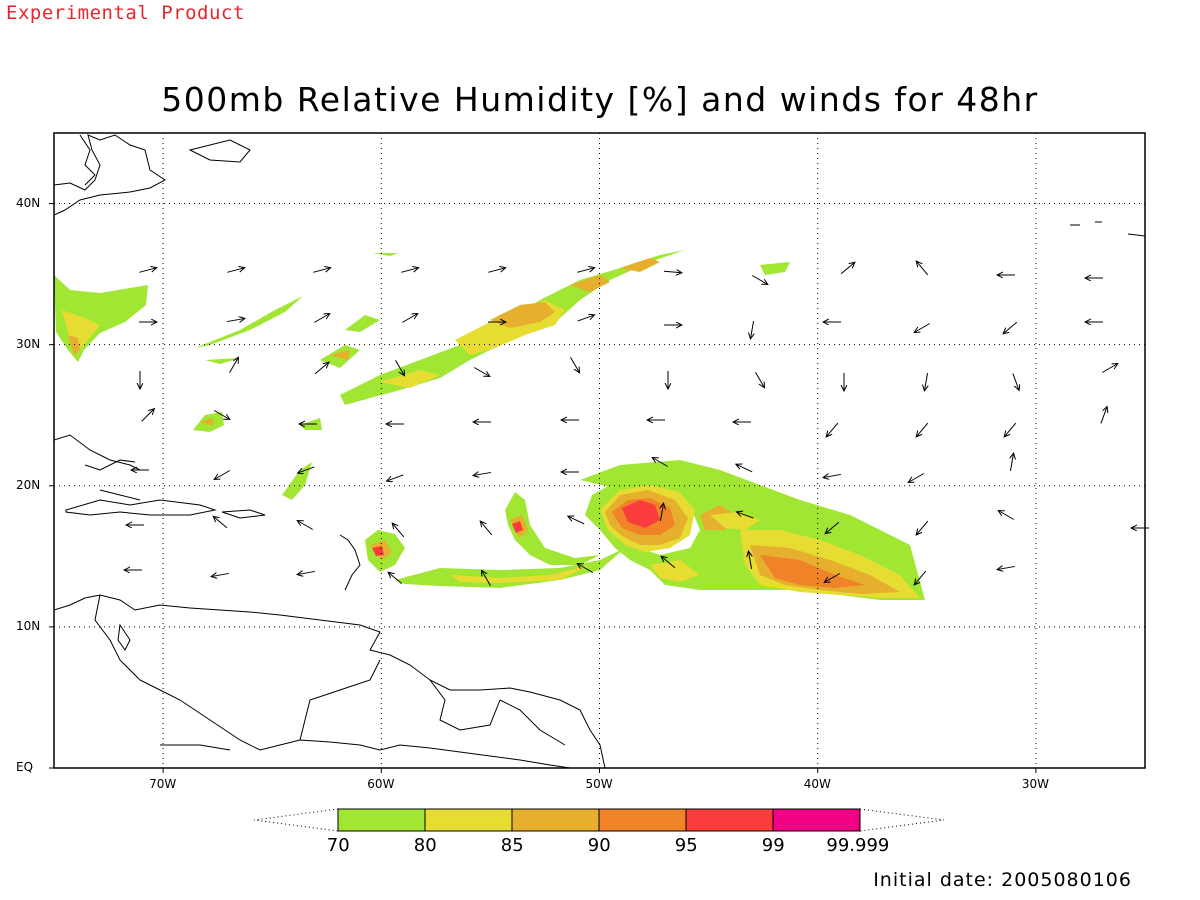  I want to click on lat-tick-label: 40N, so click(28, 202).